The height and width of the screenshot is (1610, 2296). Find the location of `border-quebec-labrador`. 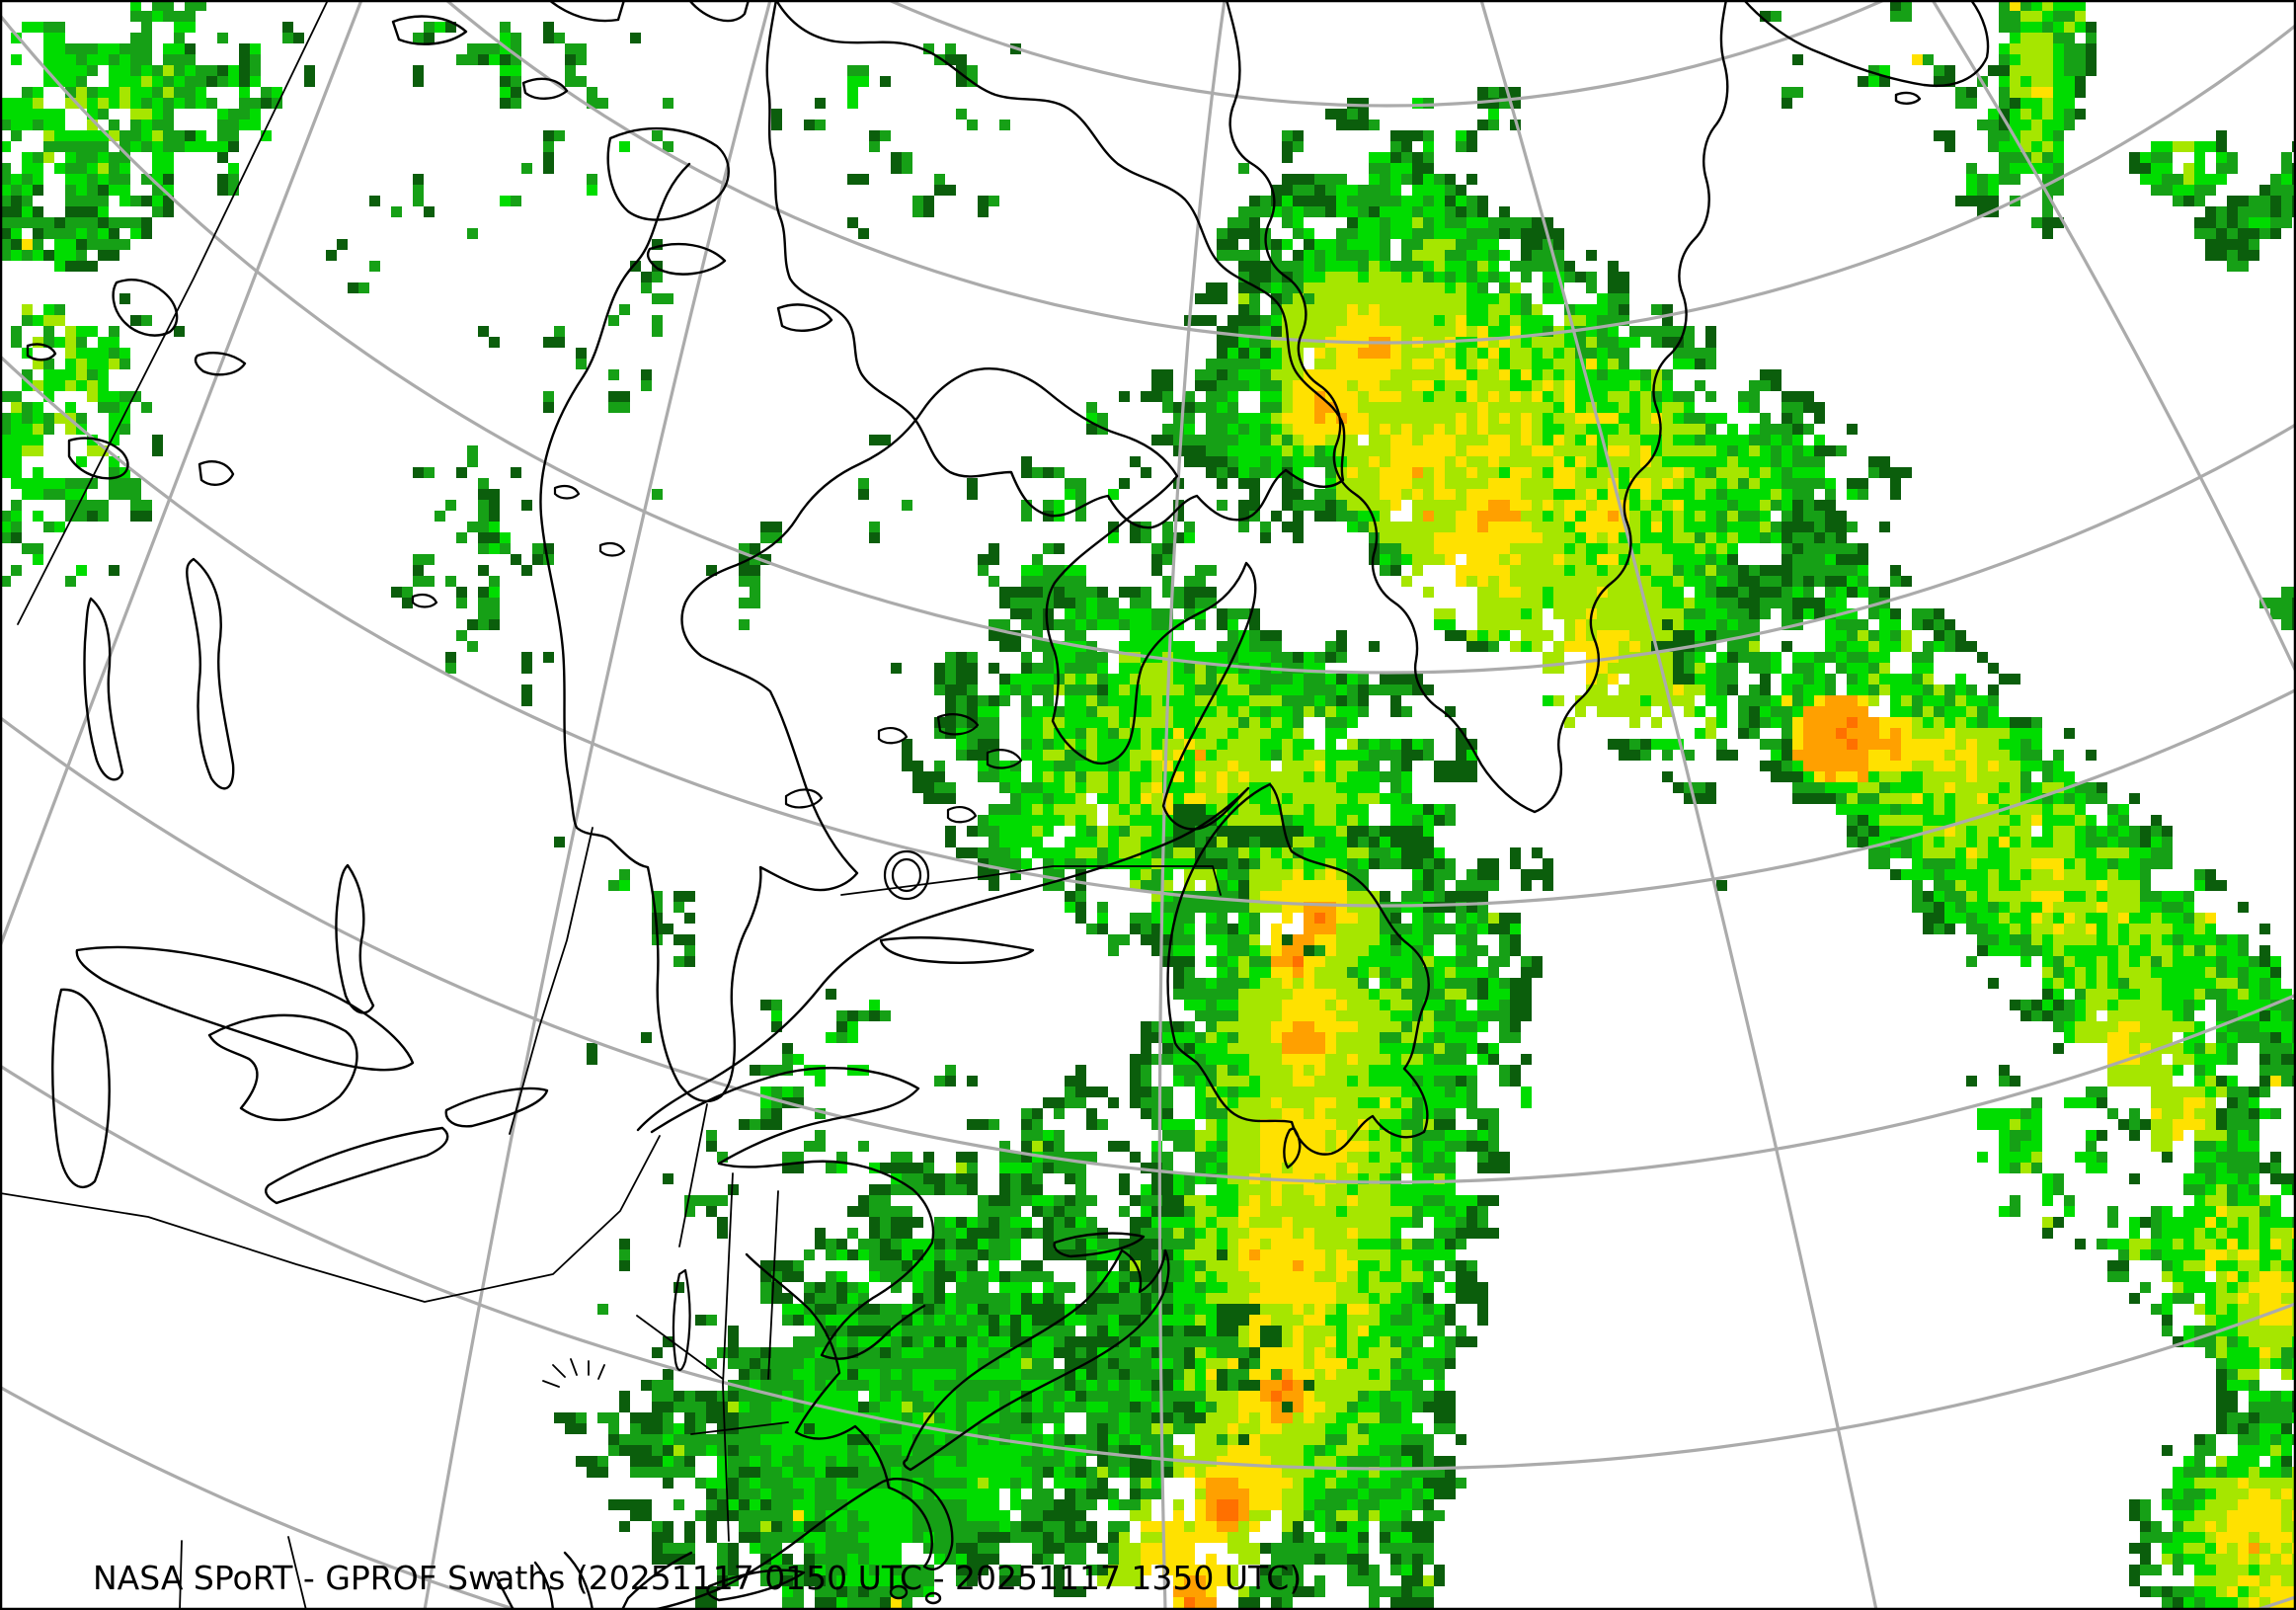

border-quebec-labrador is located at coordinates (1031, 880).